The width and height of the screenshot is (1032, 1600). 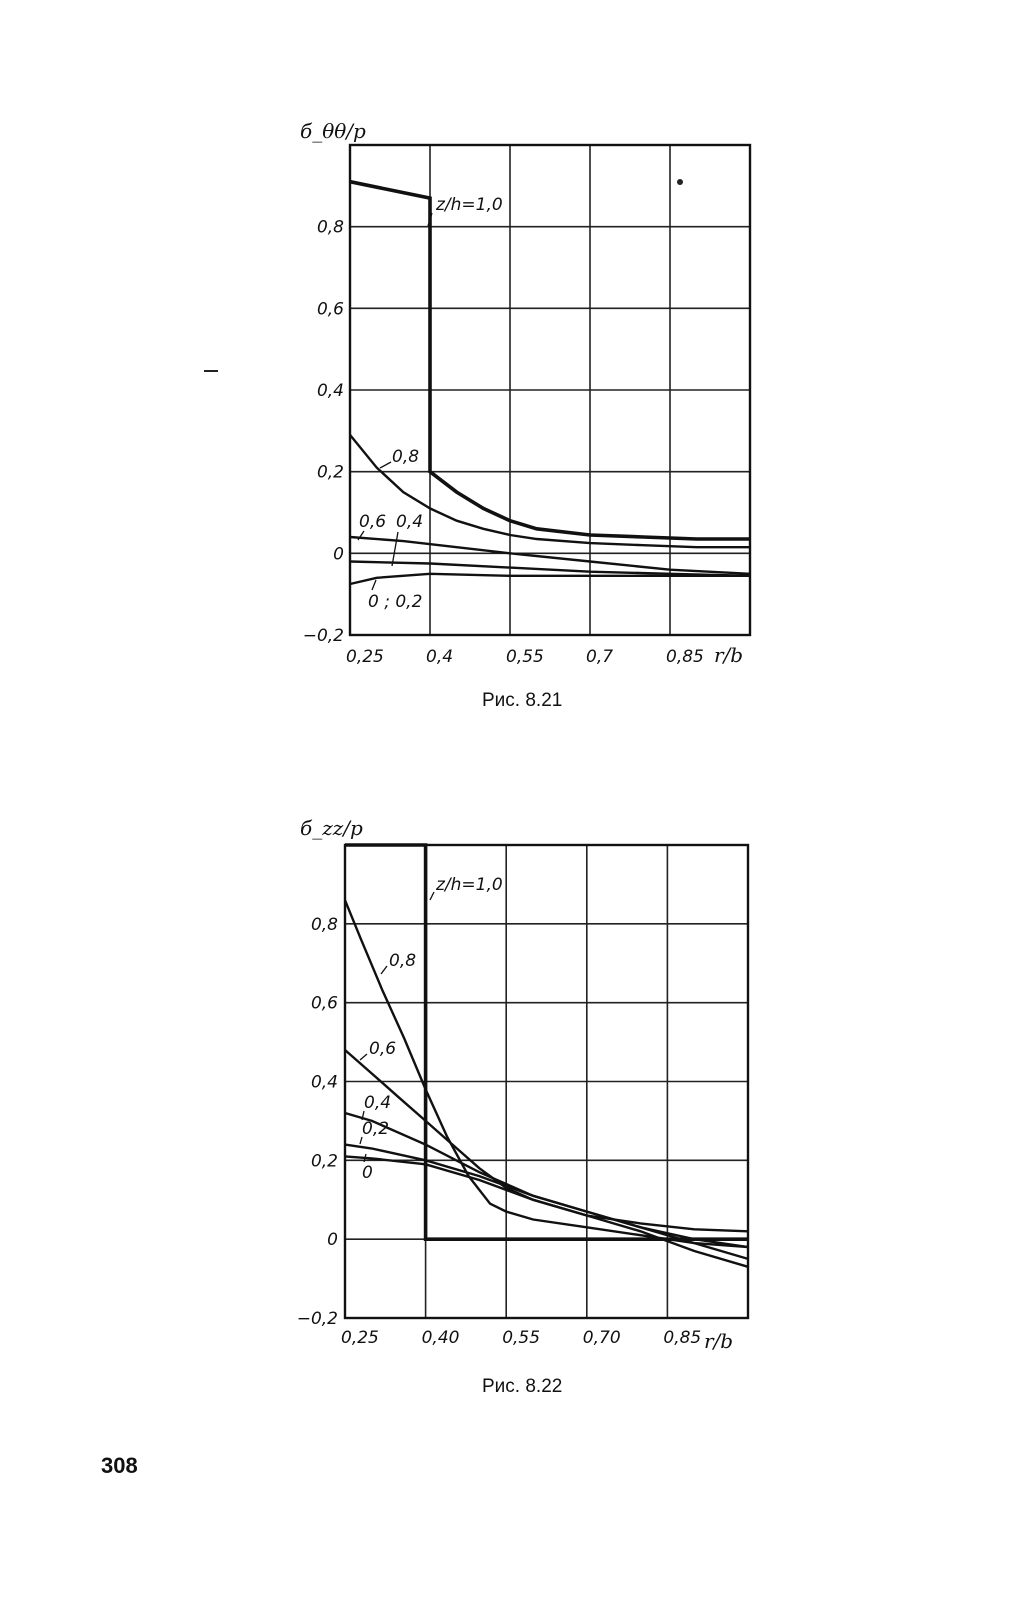 I want to click on scan-dot, so click(x=680, y=182).